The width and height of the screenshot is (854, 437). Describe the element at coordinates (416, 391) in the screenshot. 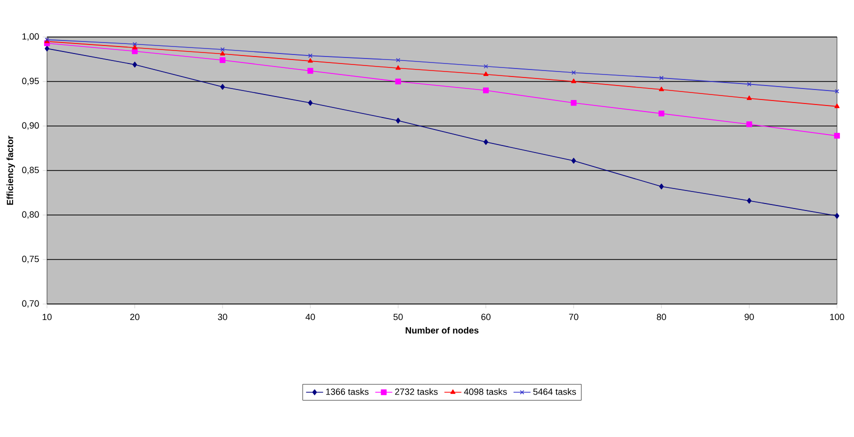

I see `legend-label: 2732 tasks` at that location.